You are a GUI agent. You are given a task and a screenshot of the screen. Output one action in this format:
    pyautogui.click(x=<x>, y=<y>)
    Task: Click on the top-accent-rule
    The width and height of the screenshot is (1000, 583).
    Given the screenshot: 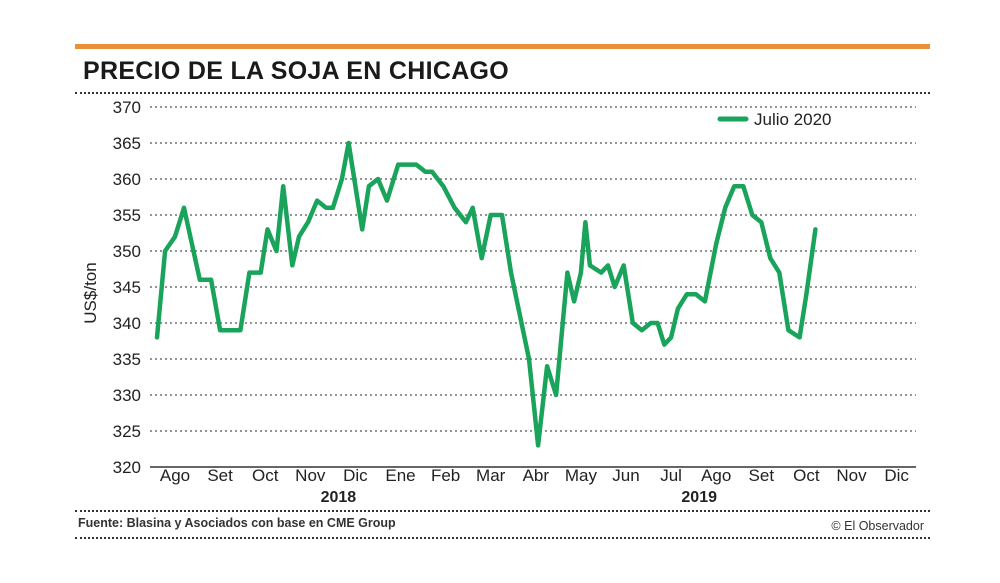 What is the action you would take?
    pyautogui.click(x=502, y=46)
    